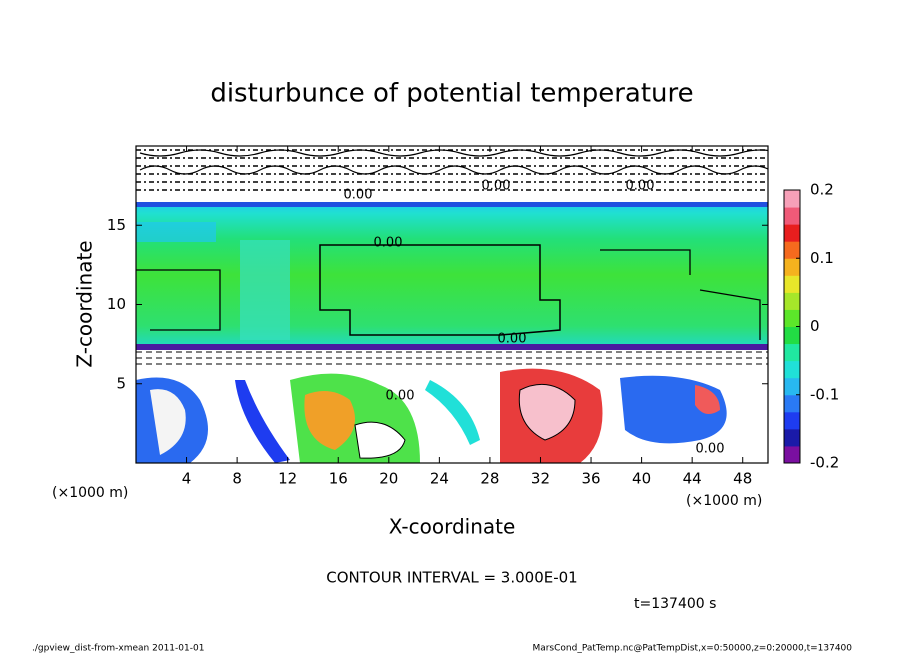 The image size is (904, 654). Describe the element at coordinates (452, 358) in the screenshot. I see `dashed-contour` at that location.